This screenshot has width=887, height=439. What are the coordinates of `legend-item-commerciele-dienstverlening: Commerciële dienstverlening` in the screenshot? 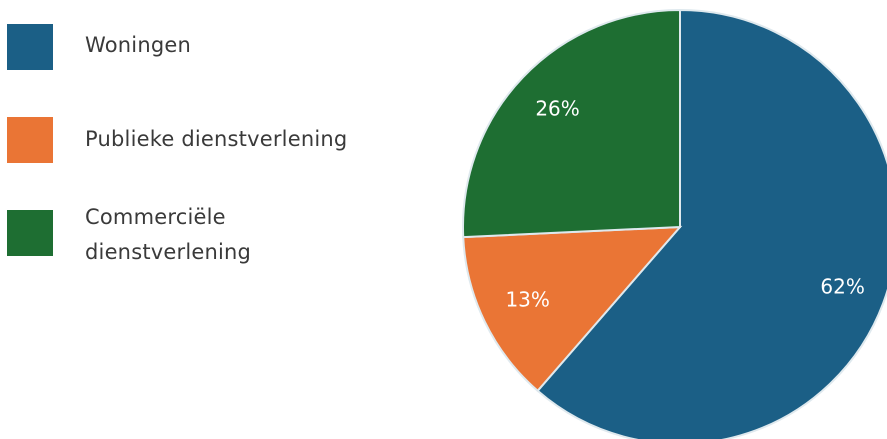 It's located at (196, 236).